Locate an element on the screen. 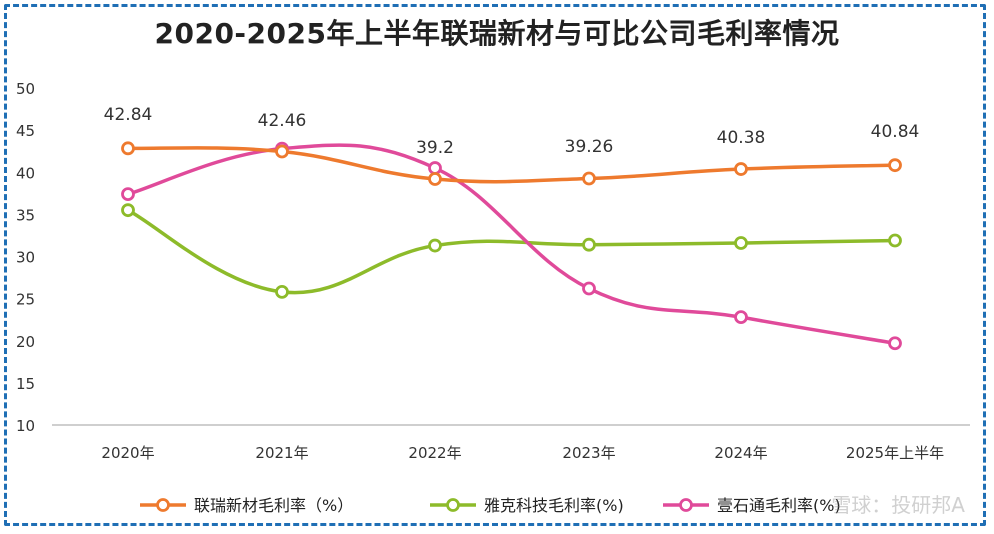  y-tick-label: 10 is located at coordinates (25, 426).